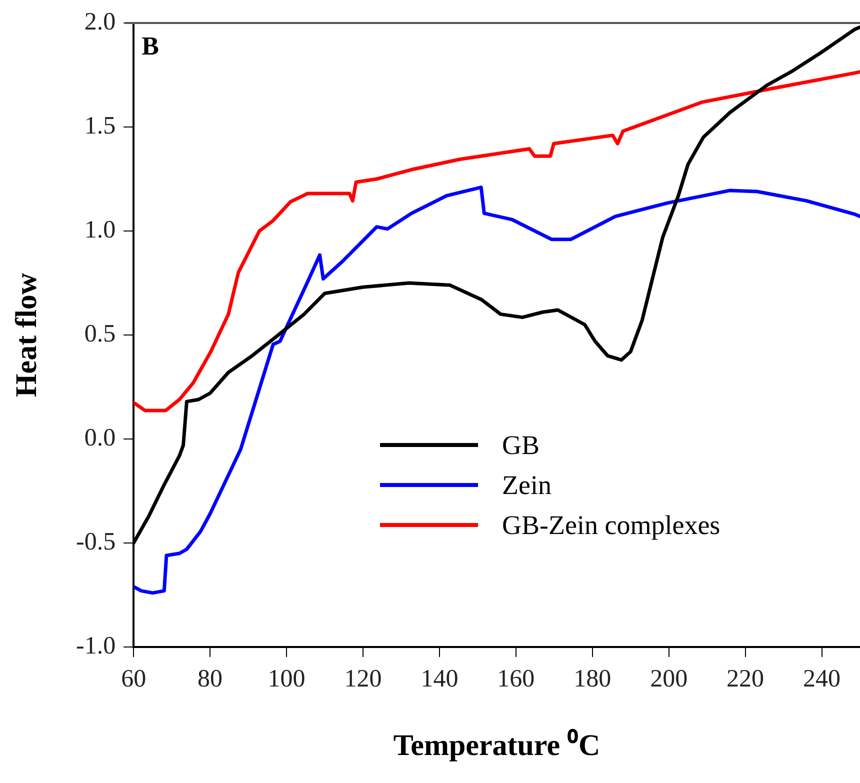  What do you see at coordinates (150, 46) in the screenshot?
I see `annotation: B` at bounding box center [150, 46].